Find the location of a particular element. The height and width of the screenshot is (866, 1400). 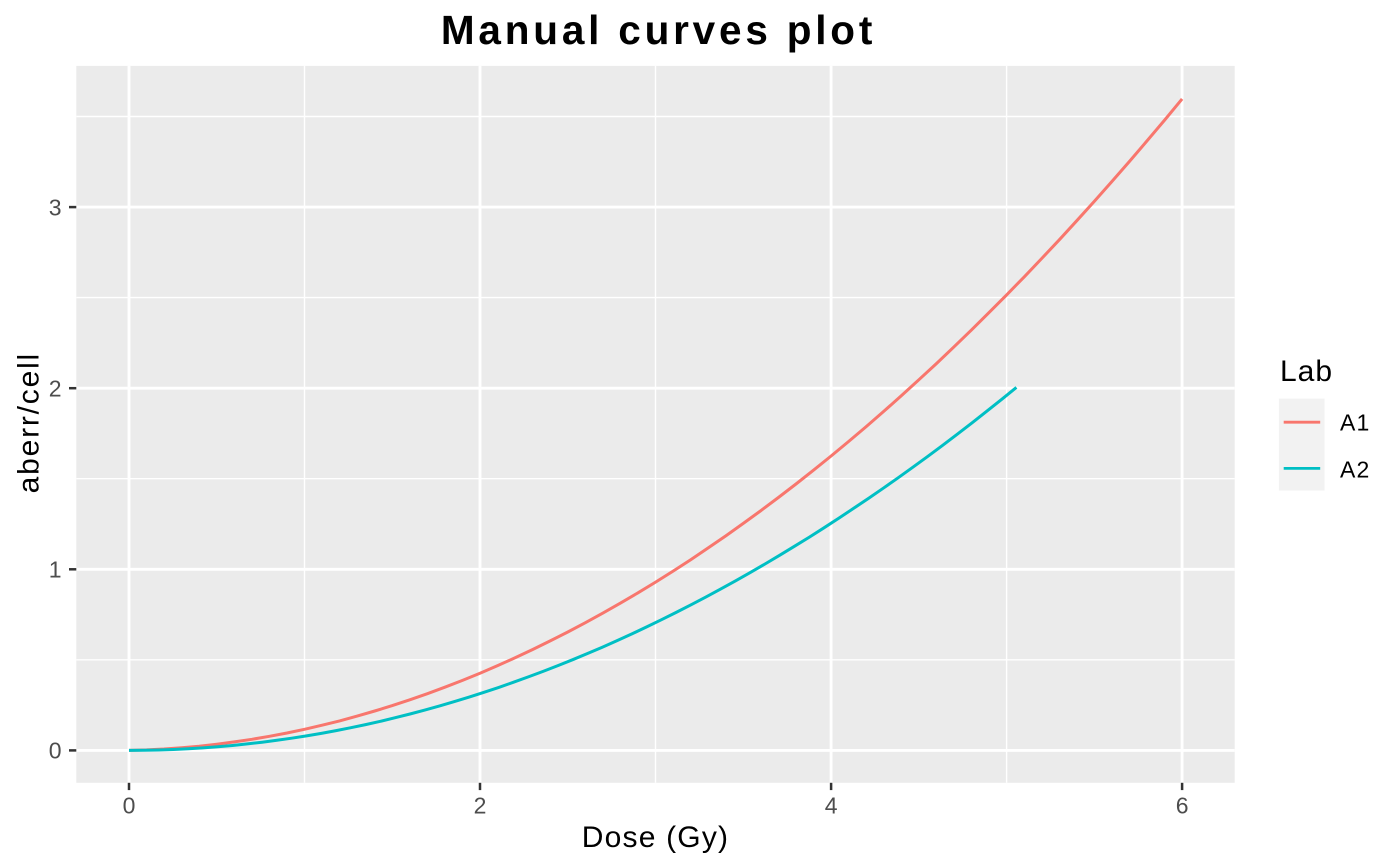

svg-text: 4 is located at coordinates (831, 805).